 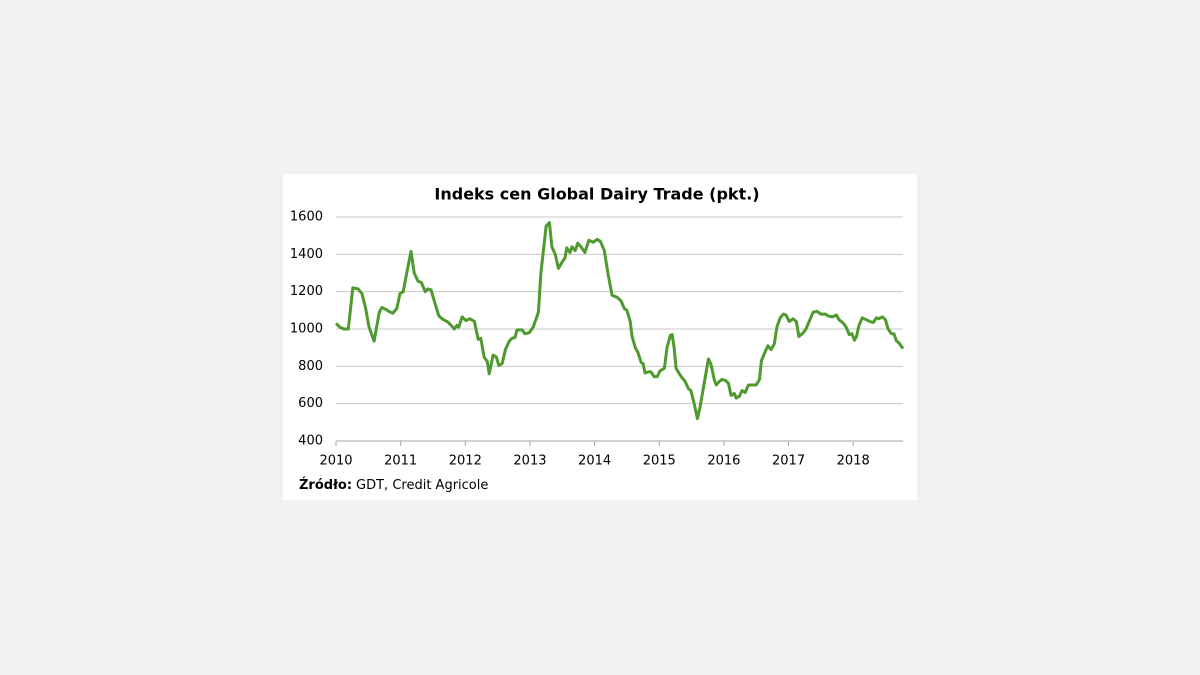 What do you see at coordinates (306, 329) in the screenshot?
I see `y-tick-label: 1000` at bounding box center [306, 329].